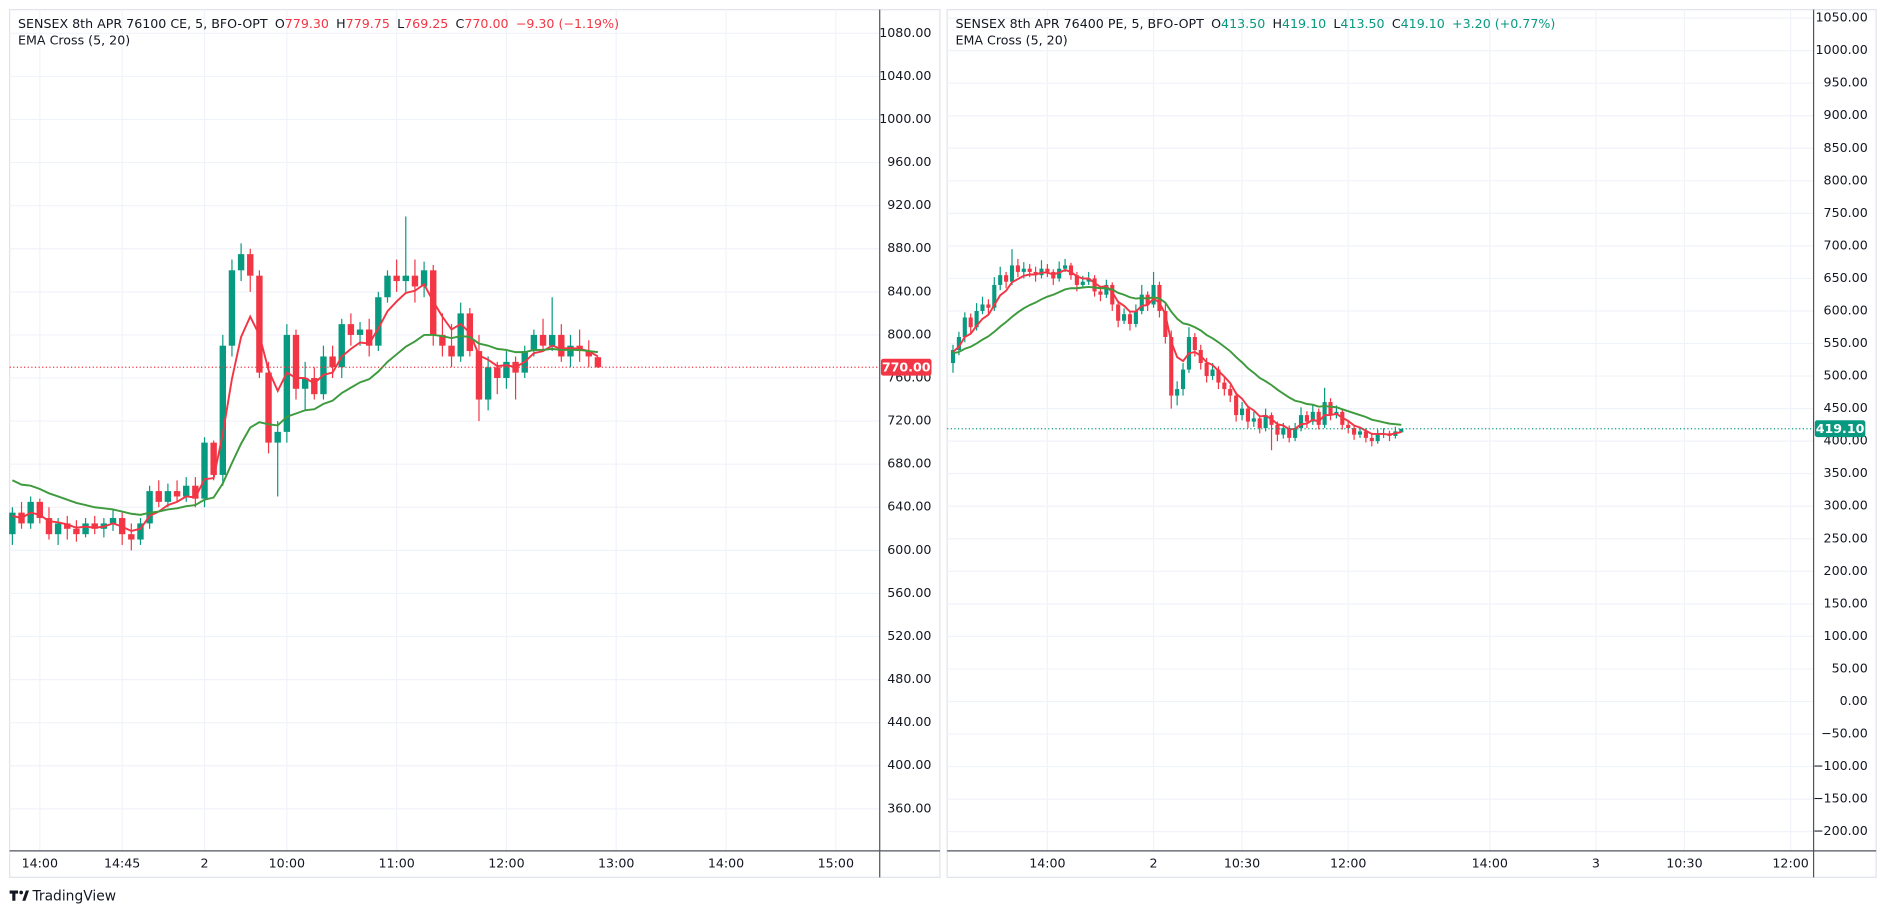  What do you see at coordinates (1846, 602) in the screenshot?
I see `y-tick-label: 150.00` at bounding box center [1846, 602].